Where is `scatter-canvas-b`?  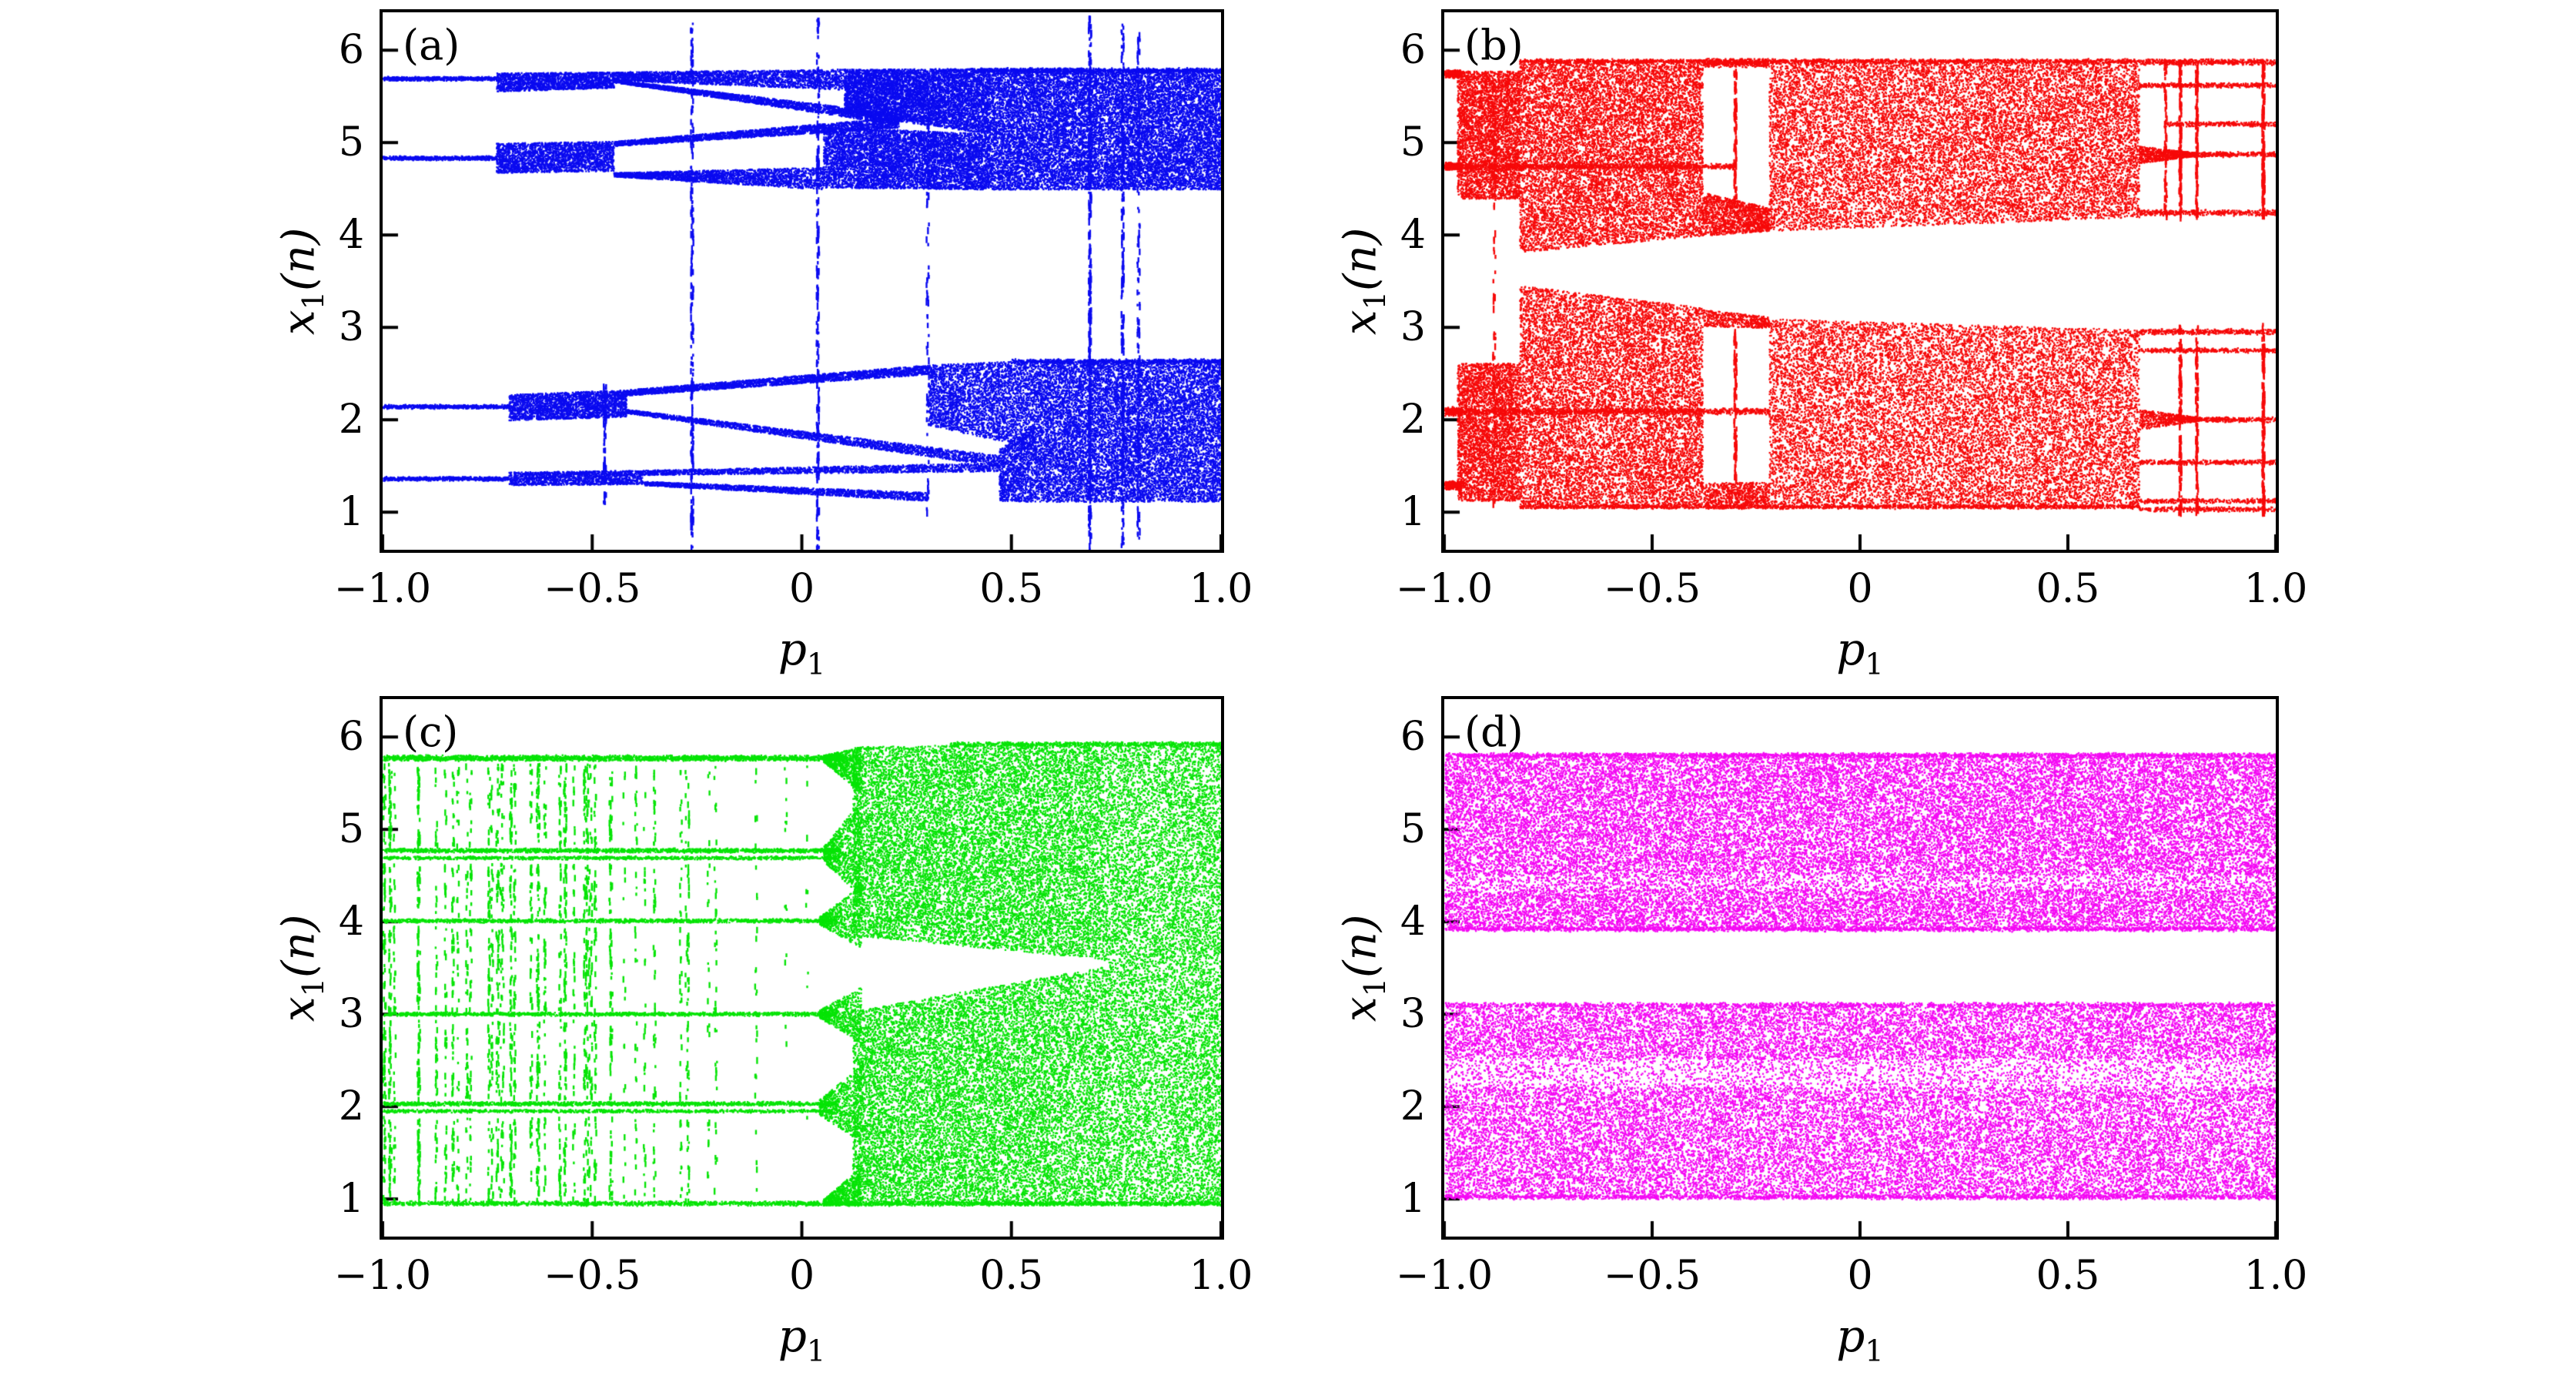 scatter-canvas-b is located at coordinates (1860, 281).